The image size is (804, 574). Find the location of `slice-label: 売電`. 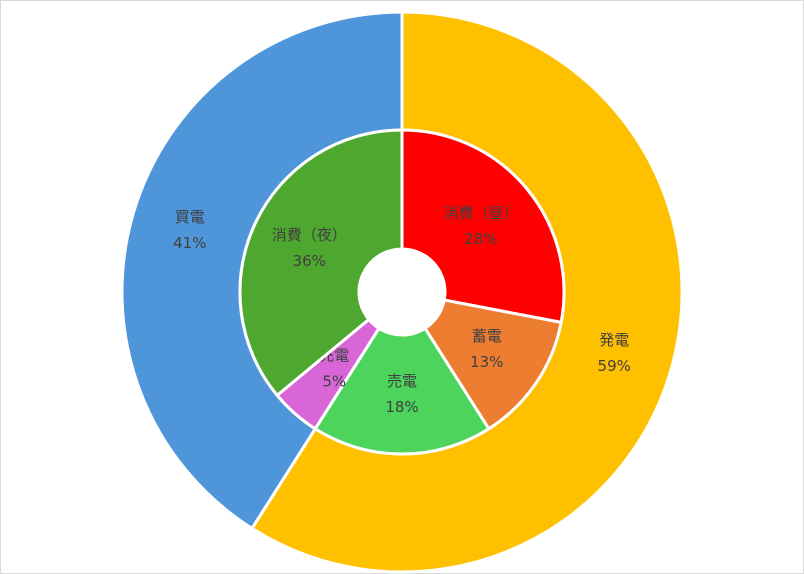

slice-label: 売電 is located at coordinates (402, 381).